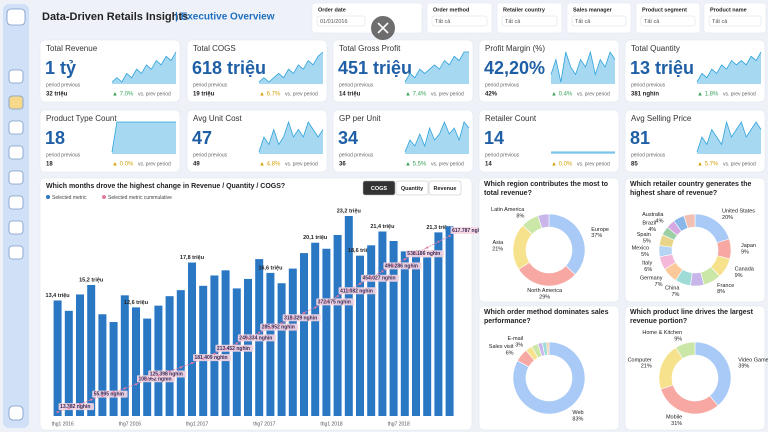 This screenshot has width=768, height=432. I want to click on cumulative-label: 285.952 nghìn, so click(278, 328).